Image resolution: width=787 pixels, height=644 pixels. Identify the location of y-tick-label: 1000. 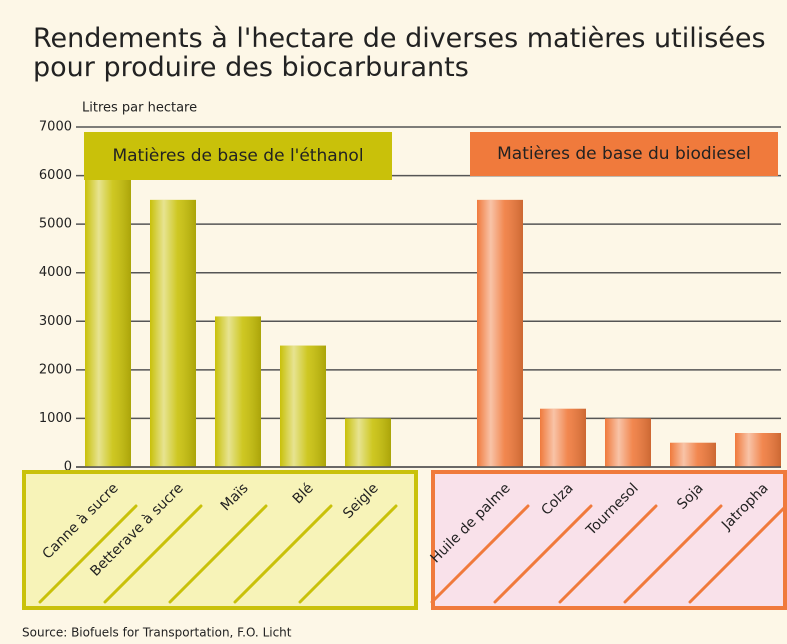
(55, 418).